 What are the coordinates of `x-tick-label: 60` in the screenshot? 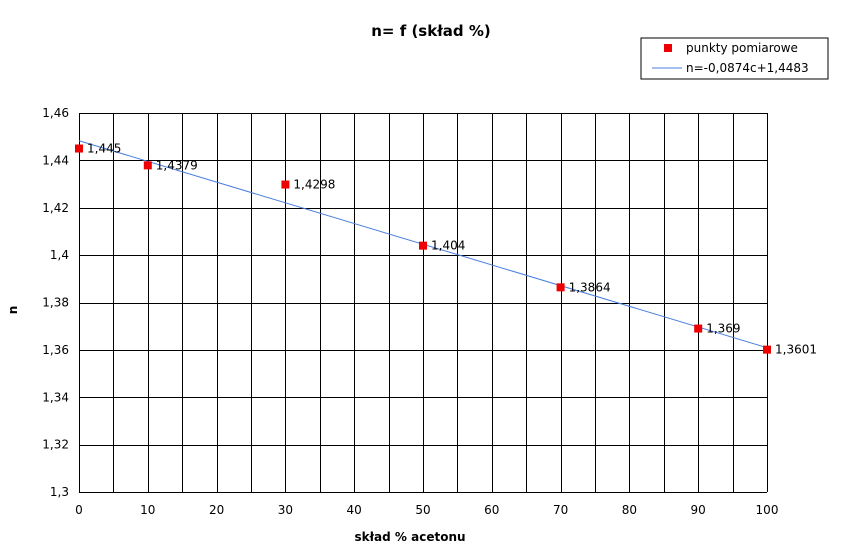 It's located at (491, 510).